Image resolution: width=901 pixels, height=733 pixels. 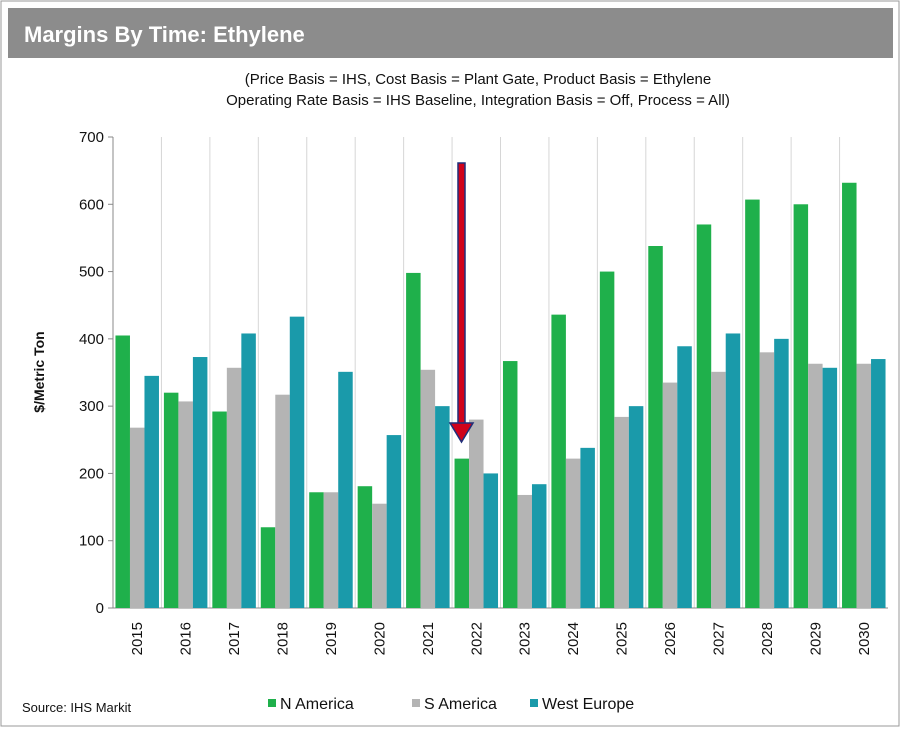 I want to click on x-tick-label: 2028, so click(x=767, y=638).